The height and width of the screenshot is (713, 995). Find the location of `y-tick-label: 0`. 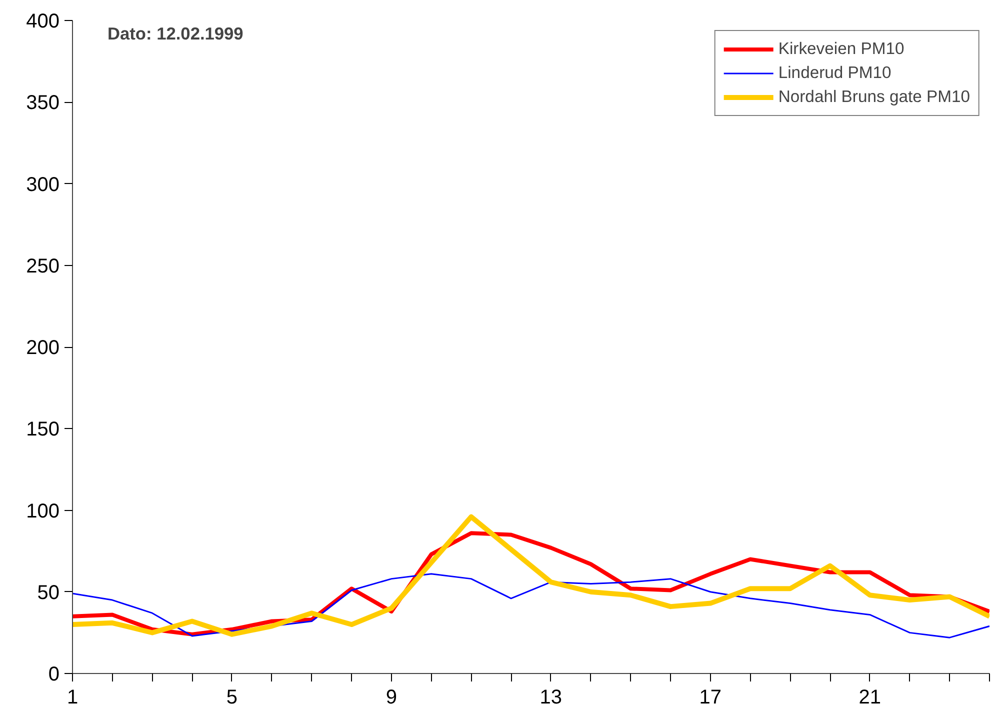

y-tick-label: 0 is located at coordinates (54, 675).